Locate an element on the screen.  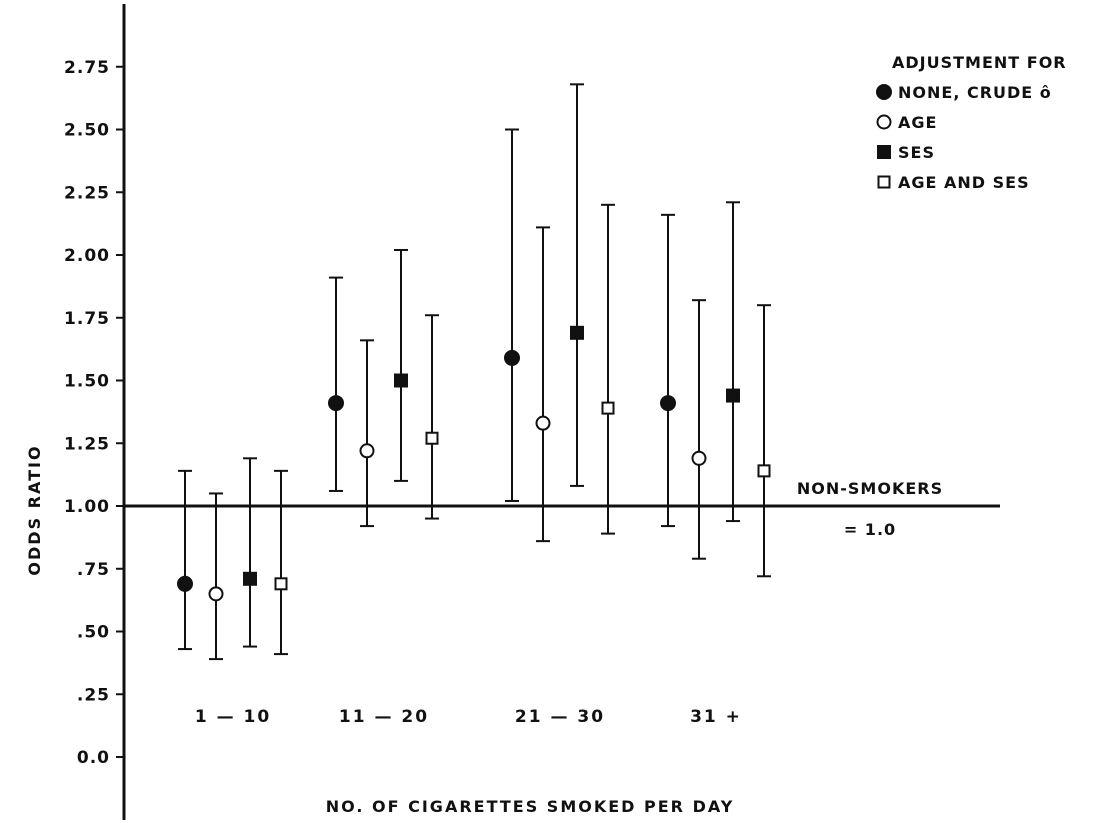
y-tick-label: .25 is located at coordinates (93, 695).